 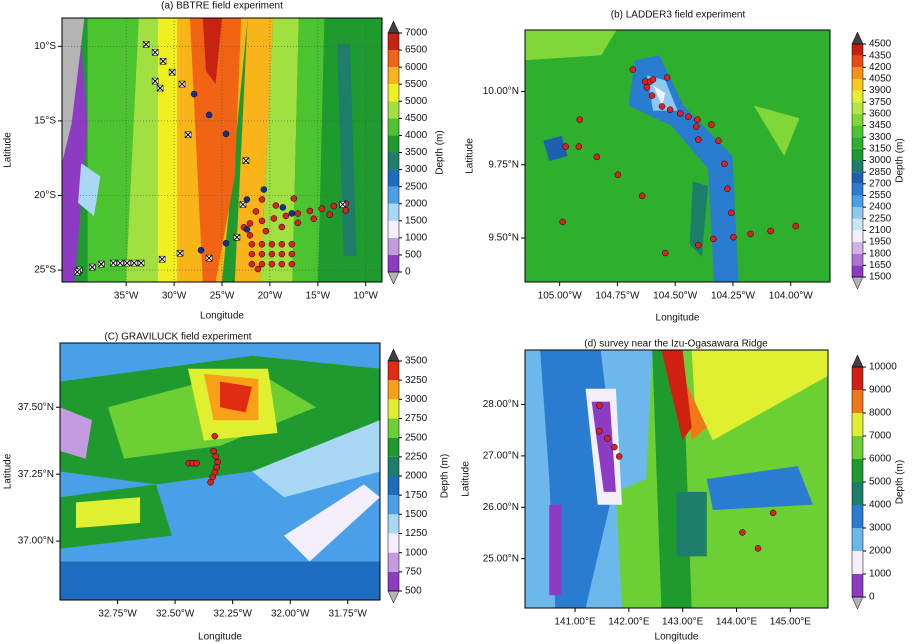 I want to click on x-tick-label: 104.75°W, so click(x=617, y=296).